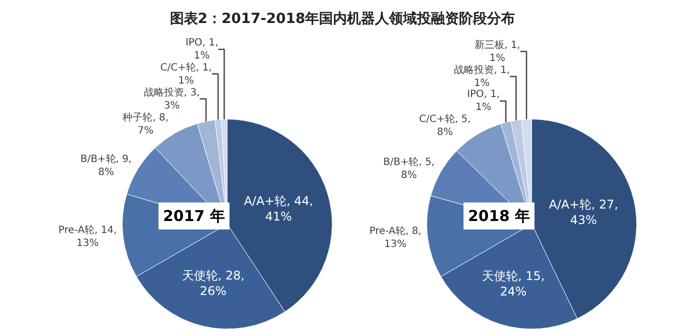 This screenshot has width=685, height=335. Describe the element at coordinates (409, 169) in the screenshot. I see `slice-label: B/B+轮, 5, 8%` at that location.